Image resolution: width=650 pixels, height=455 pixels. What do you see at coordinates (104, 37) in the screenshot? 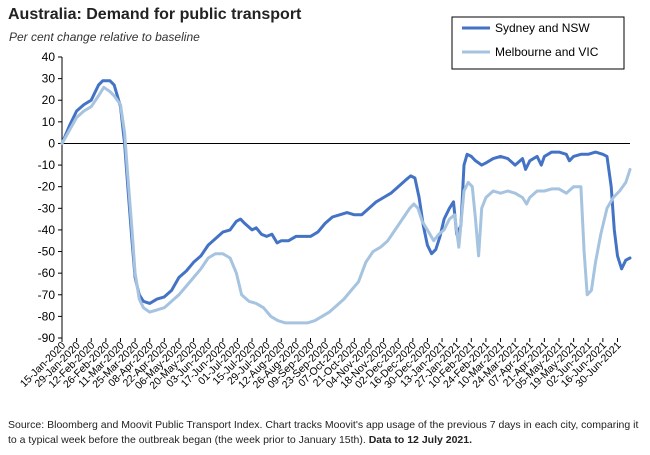
I see `chart-subtitle: Per cent change relative to baseline` at bounding box center [104, 37].